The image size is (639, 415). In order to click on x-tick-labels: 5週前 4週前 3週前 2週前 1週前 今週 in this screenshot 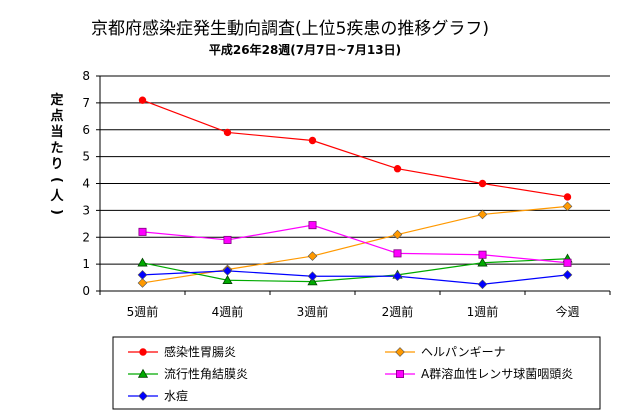, I will do `click(353, 311)`.